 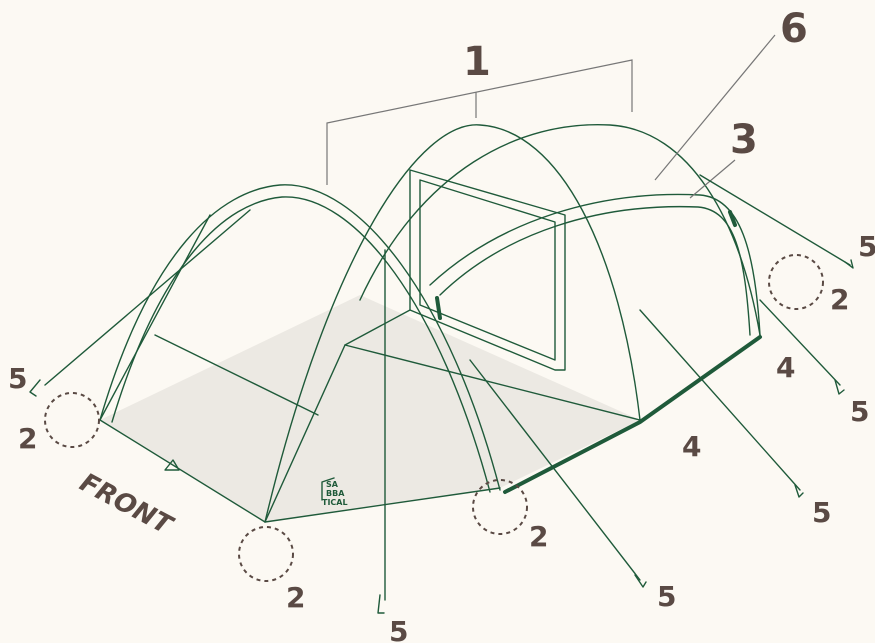 I want to click on logo: SA BBA TICAL, so click(x=335, y=493).